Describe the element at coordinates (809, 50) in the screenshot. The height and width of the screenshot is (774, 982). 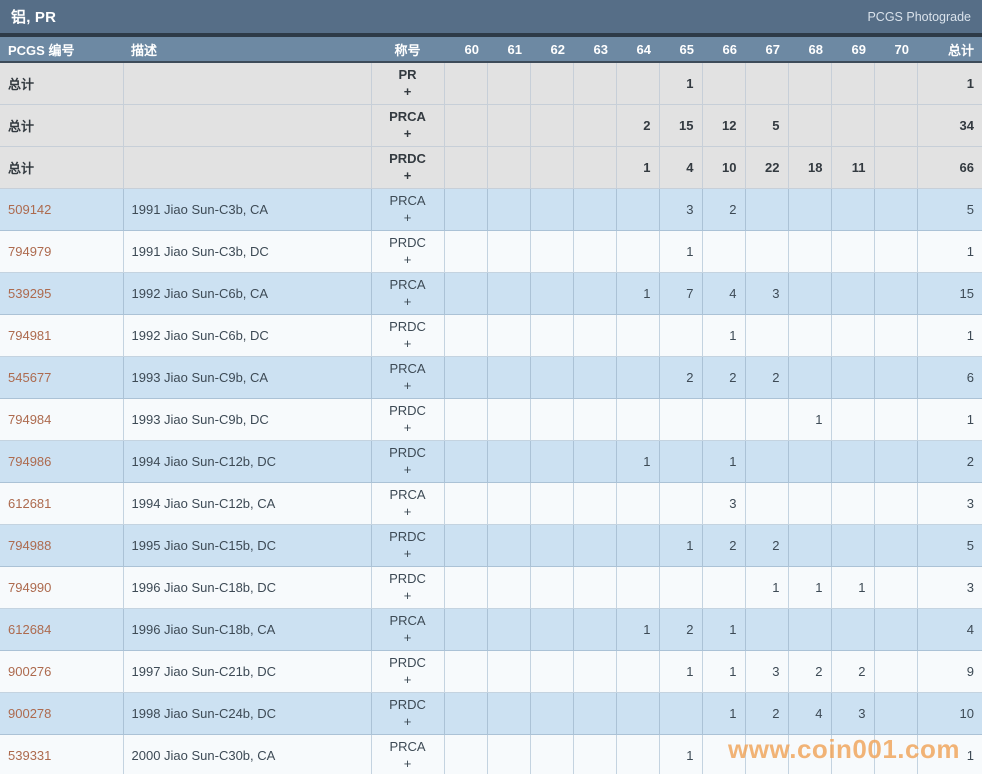
I see `header-grade-68: 68` at that location.